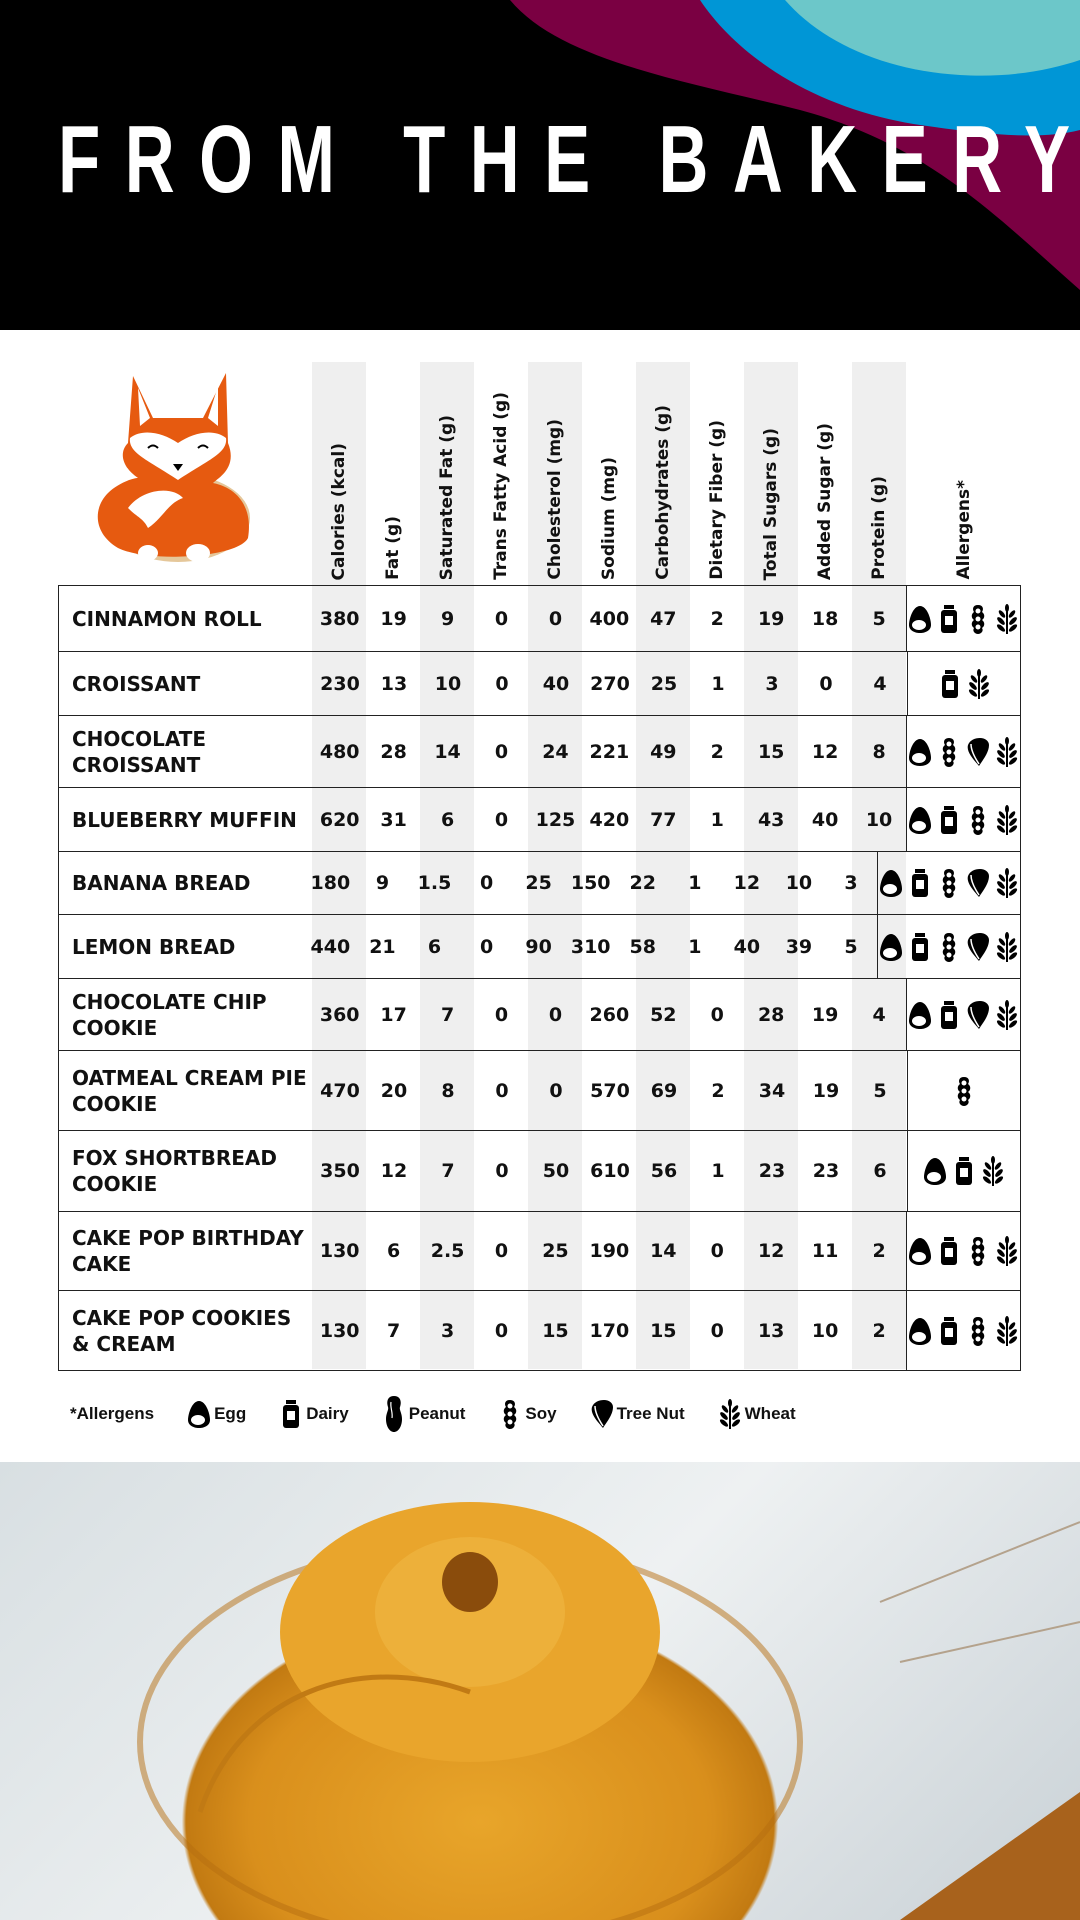  Describe the element at coordinates (610, 1090) in the screenshot. I see `cell-value: 570` at that location.